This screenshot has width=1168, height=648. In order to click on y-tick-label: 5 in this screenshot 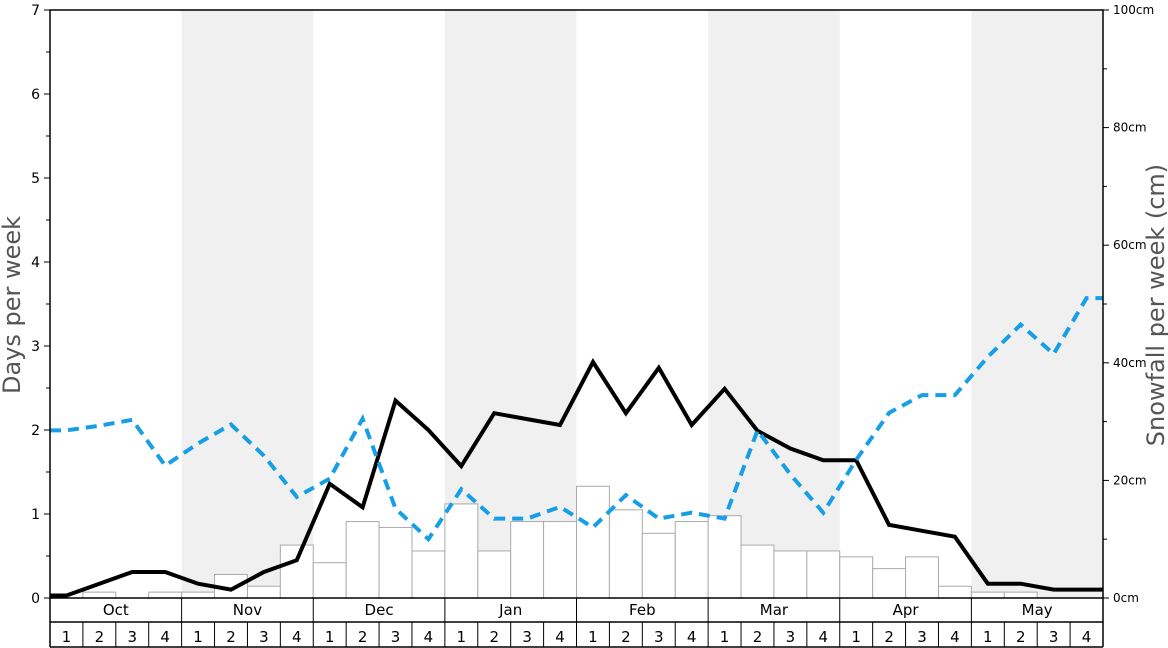, I will do `click(35, 179)`.